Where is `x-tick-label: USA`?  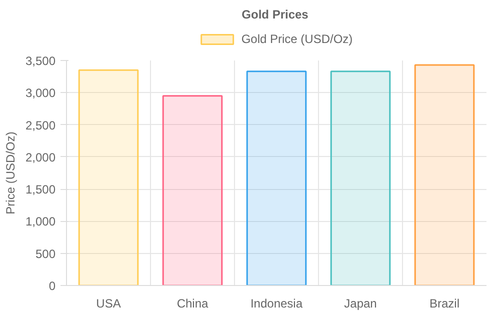
x-tick-label: USA is located at coordinates (108, 303).